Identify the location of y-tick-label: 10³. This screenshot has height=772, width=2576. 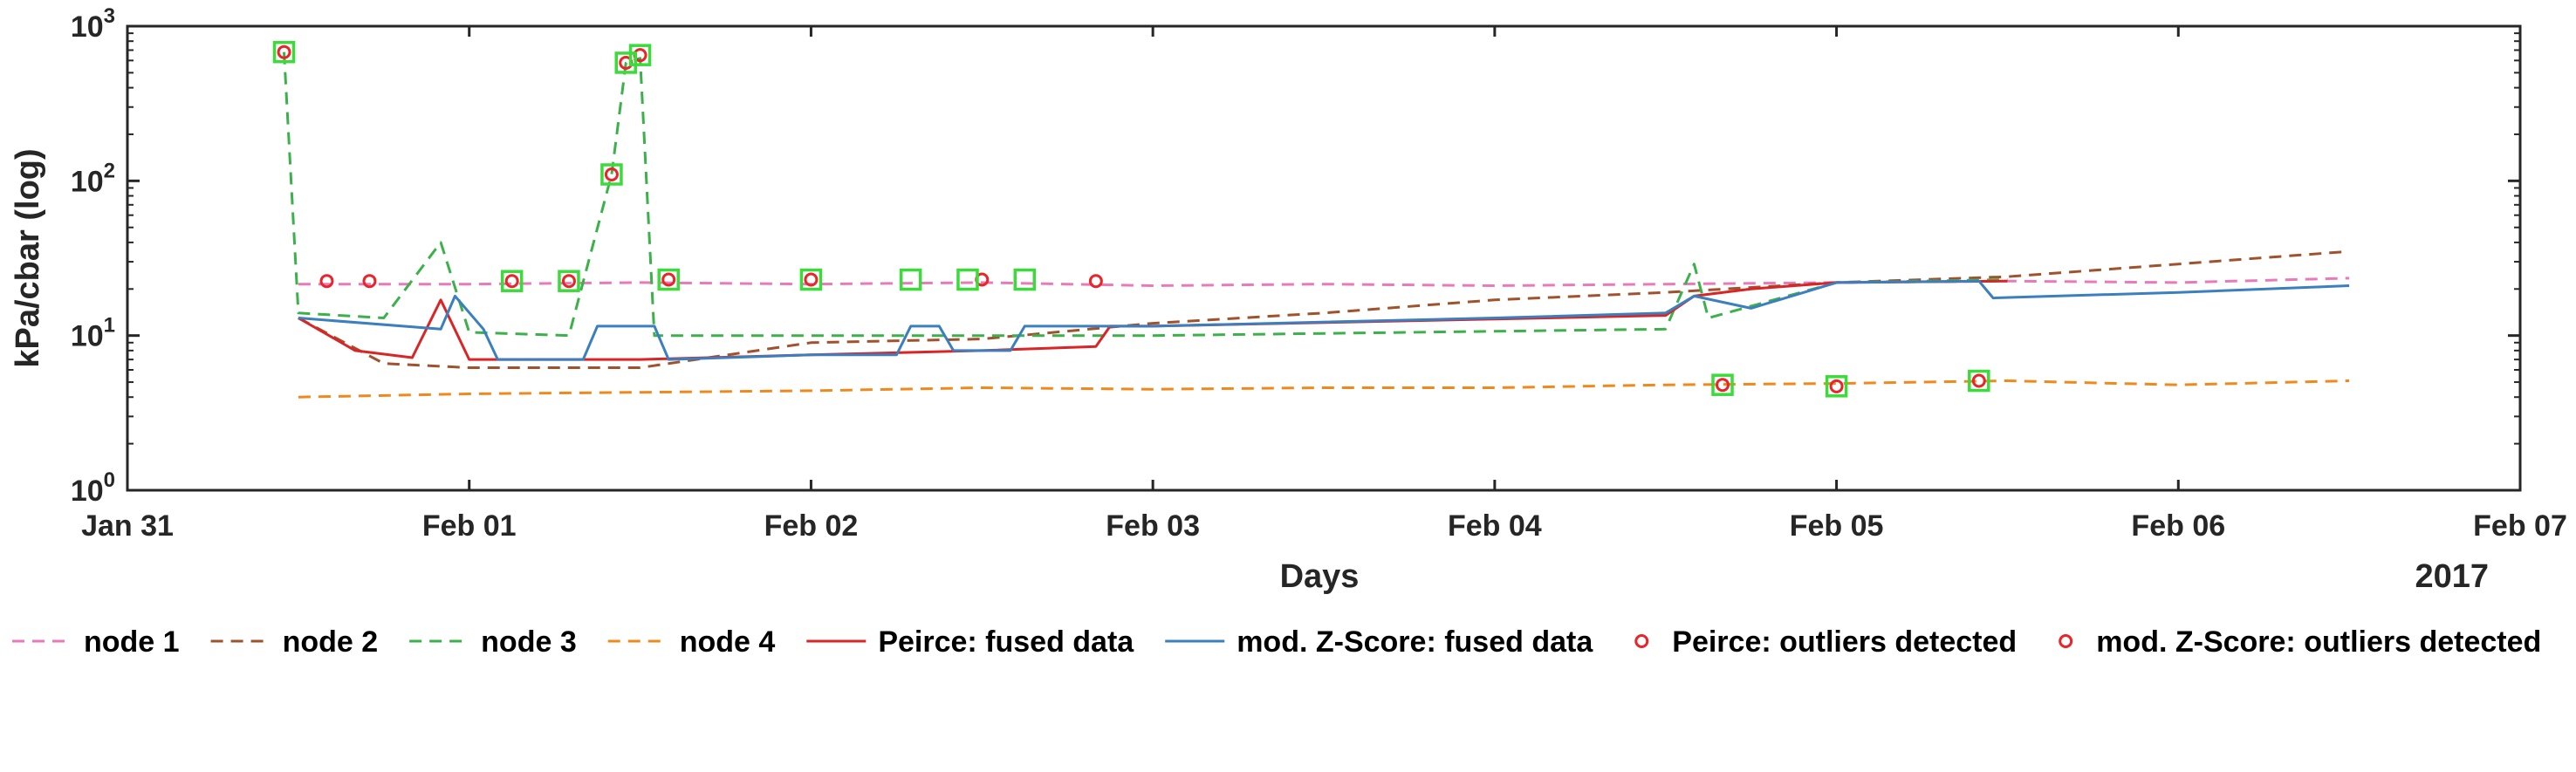
(93, 24).